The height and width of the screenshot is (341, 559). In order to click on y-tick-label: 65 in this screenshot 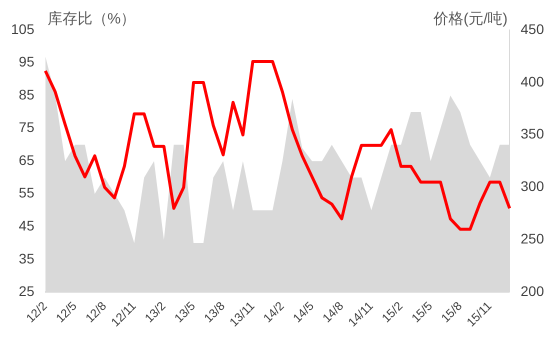, I will do `click(26, 160)`.